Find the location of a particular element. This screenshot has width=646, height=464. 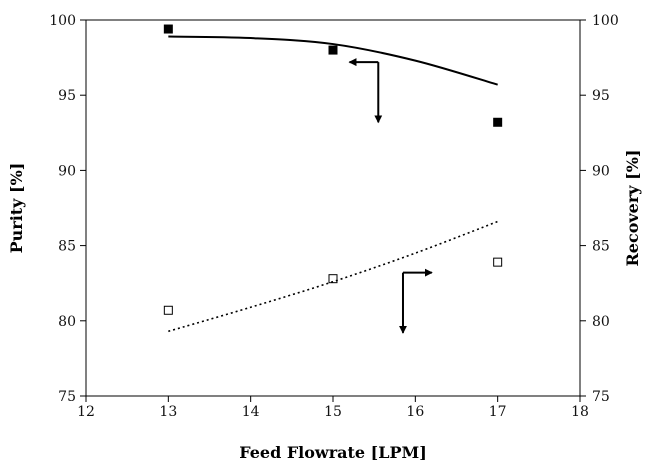

axis-pointer-arrow-left is located at coordinates (363, 92).